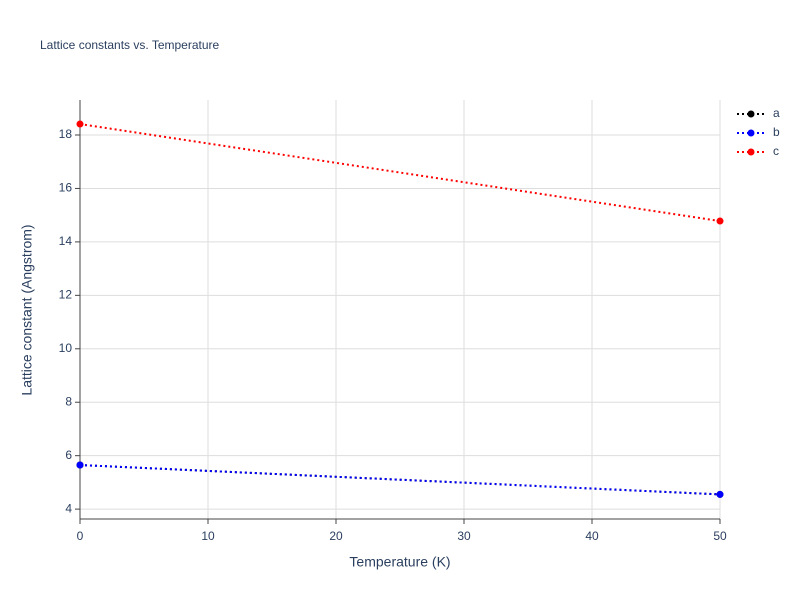 This screenshot has width=800, height=605. What do you see at coordinates (720, 536) in the screenshot?
I see `x-tick-label: 50` at bounding box center [720, 536].